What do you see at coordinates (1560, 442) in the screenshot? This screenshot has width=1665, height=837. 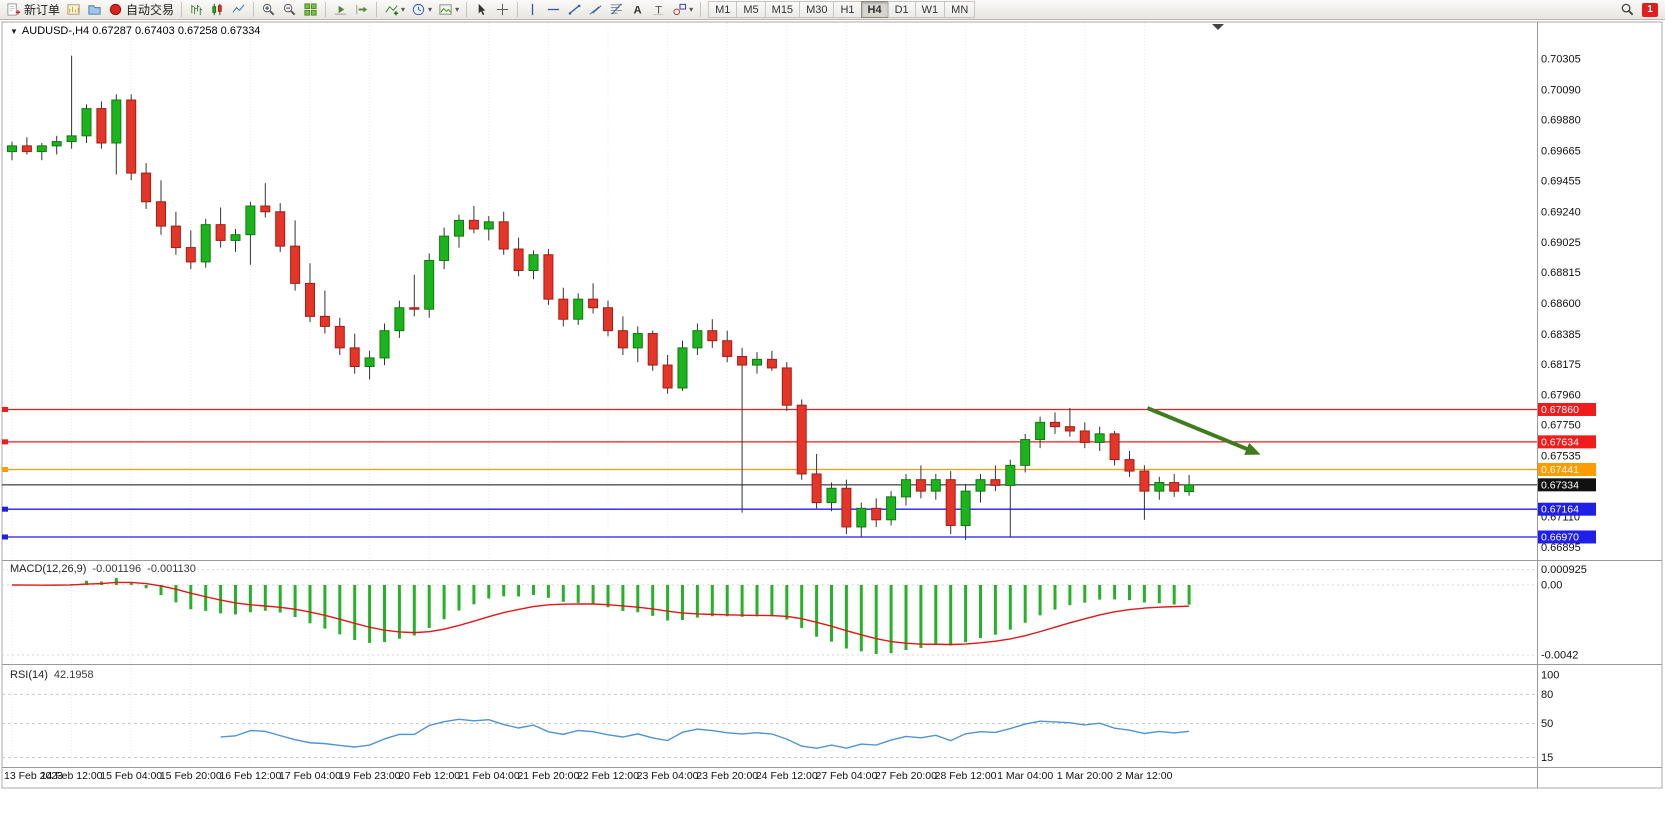 I see `price-tag-label: 0.67634` at bounding box center [1560, 442].